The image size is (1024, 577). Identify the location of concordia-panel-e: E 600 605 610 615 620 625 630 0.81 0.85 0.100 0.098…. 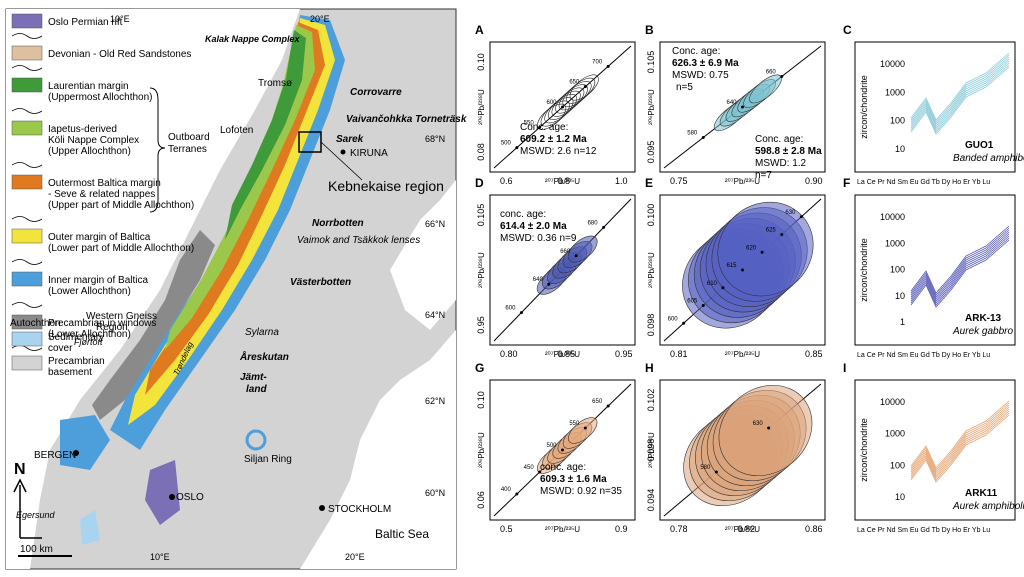
(735, 267).